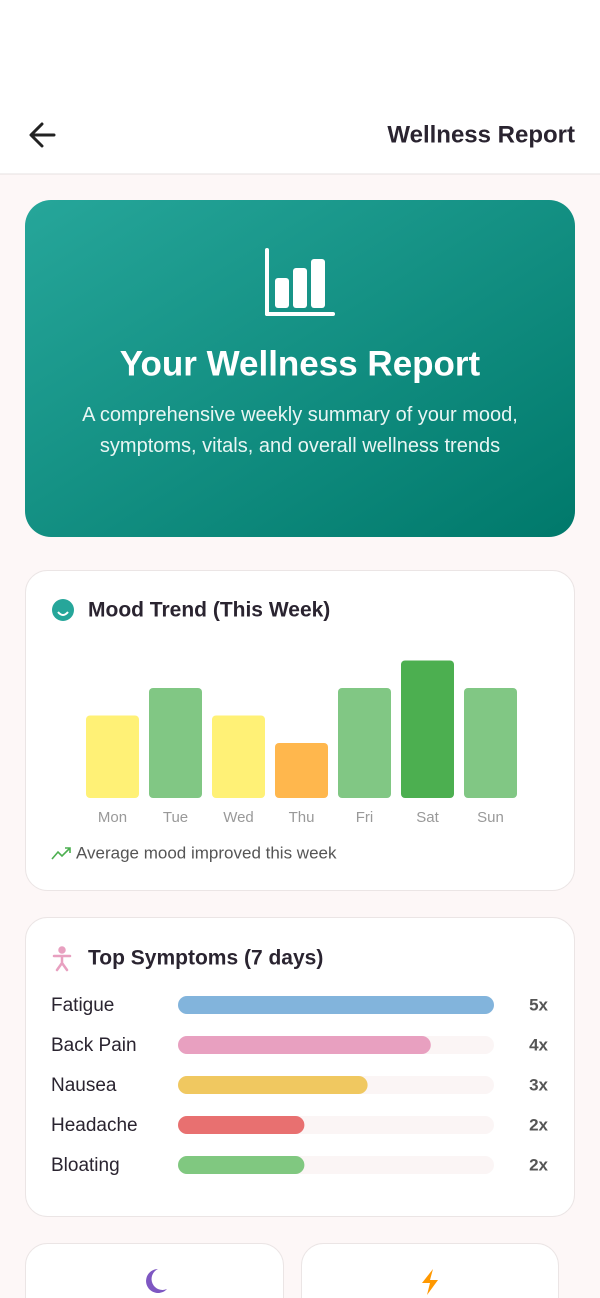 This screenshot has height=1298, width=600. Describe the element at coordinates (84, 1085) in the screenshot. I see `symptom-label: Nausea` at that location.